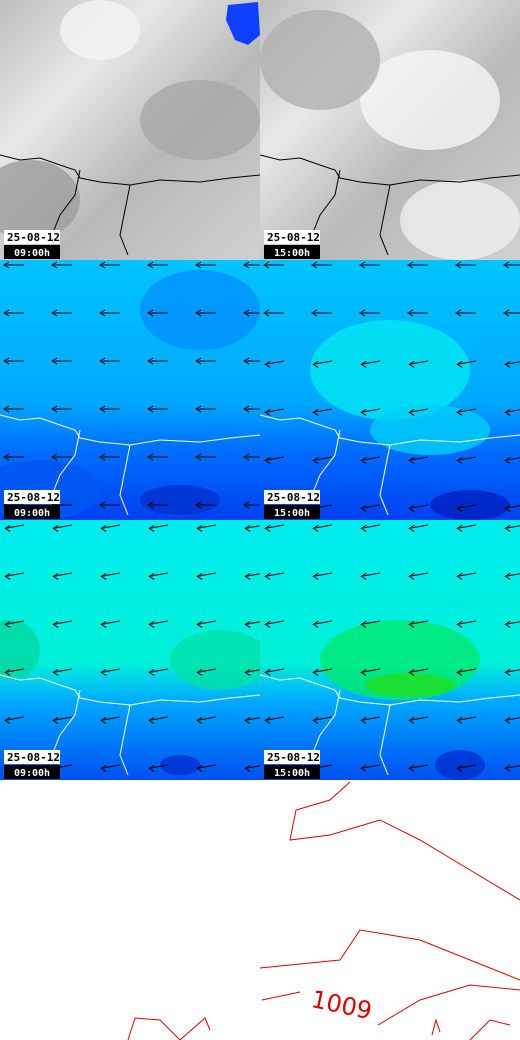  I want to click on time-box, so click(32, 512).